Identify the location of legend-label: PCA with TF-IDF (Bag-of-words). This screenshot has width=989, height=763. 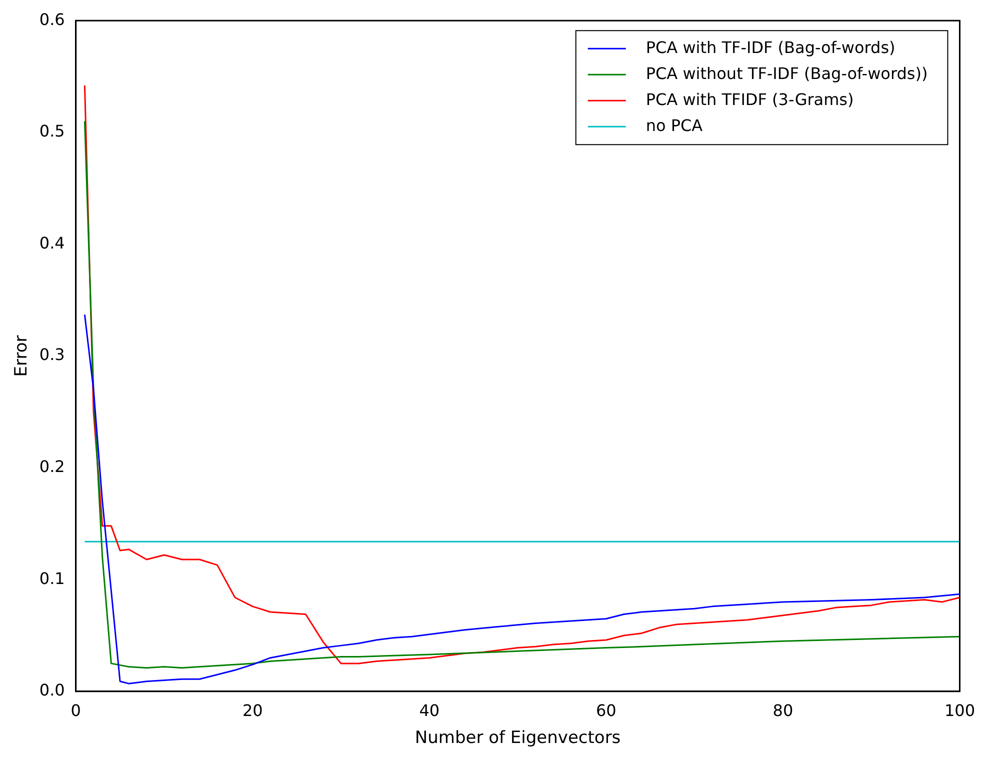
(771, 47).